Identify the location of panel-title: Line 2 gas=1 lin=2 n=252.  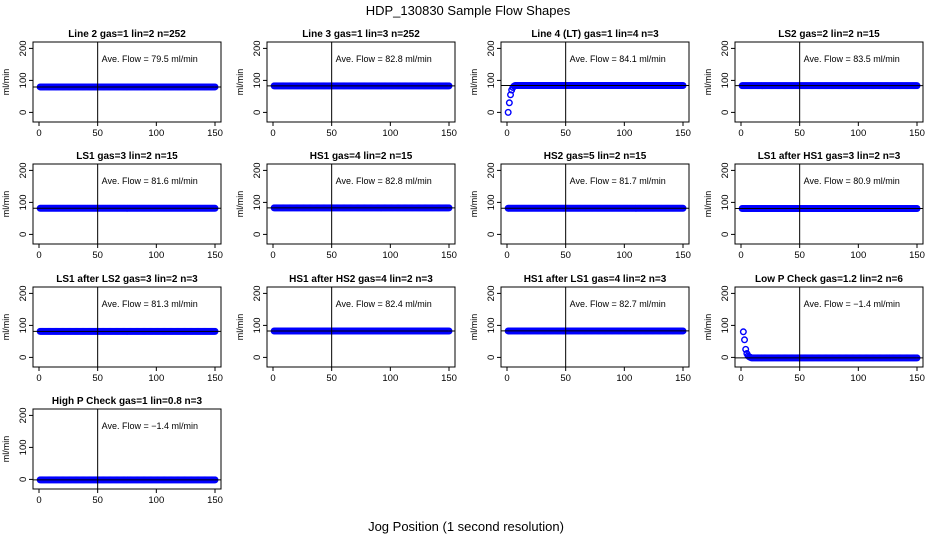
(127, 34).